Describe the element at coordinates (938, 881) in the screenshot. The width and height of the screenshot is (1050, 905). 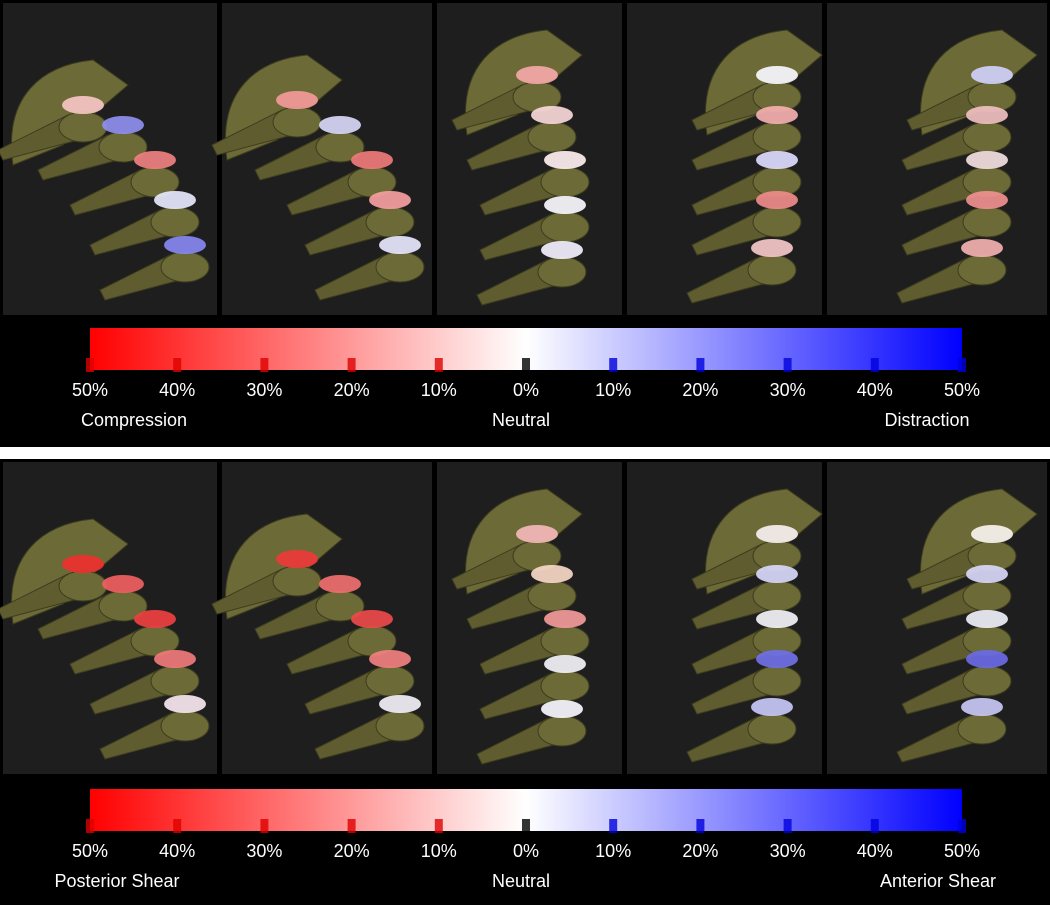
I see `scale-label-right: Anterior Shear` at that location.